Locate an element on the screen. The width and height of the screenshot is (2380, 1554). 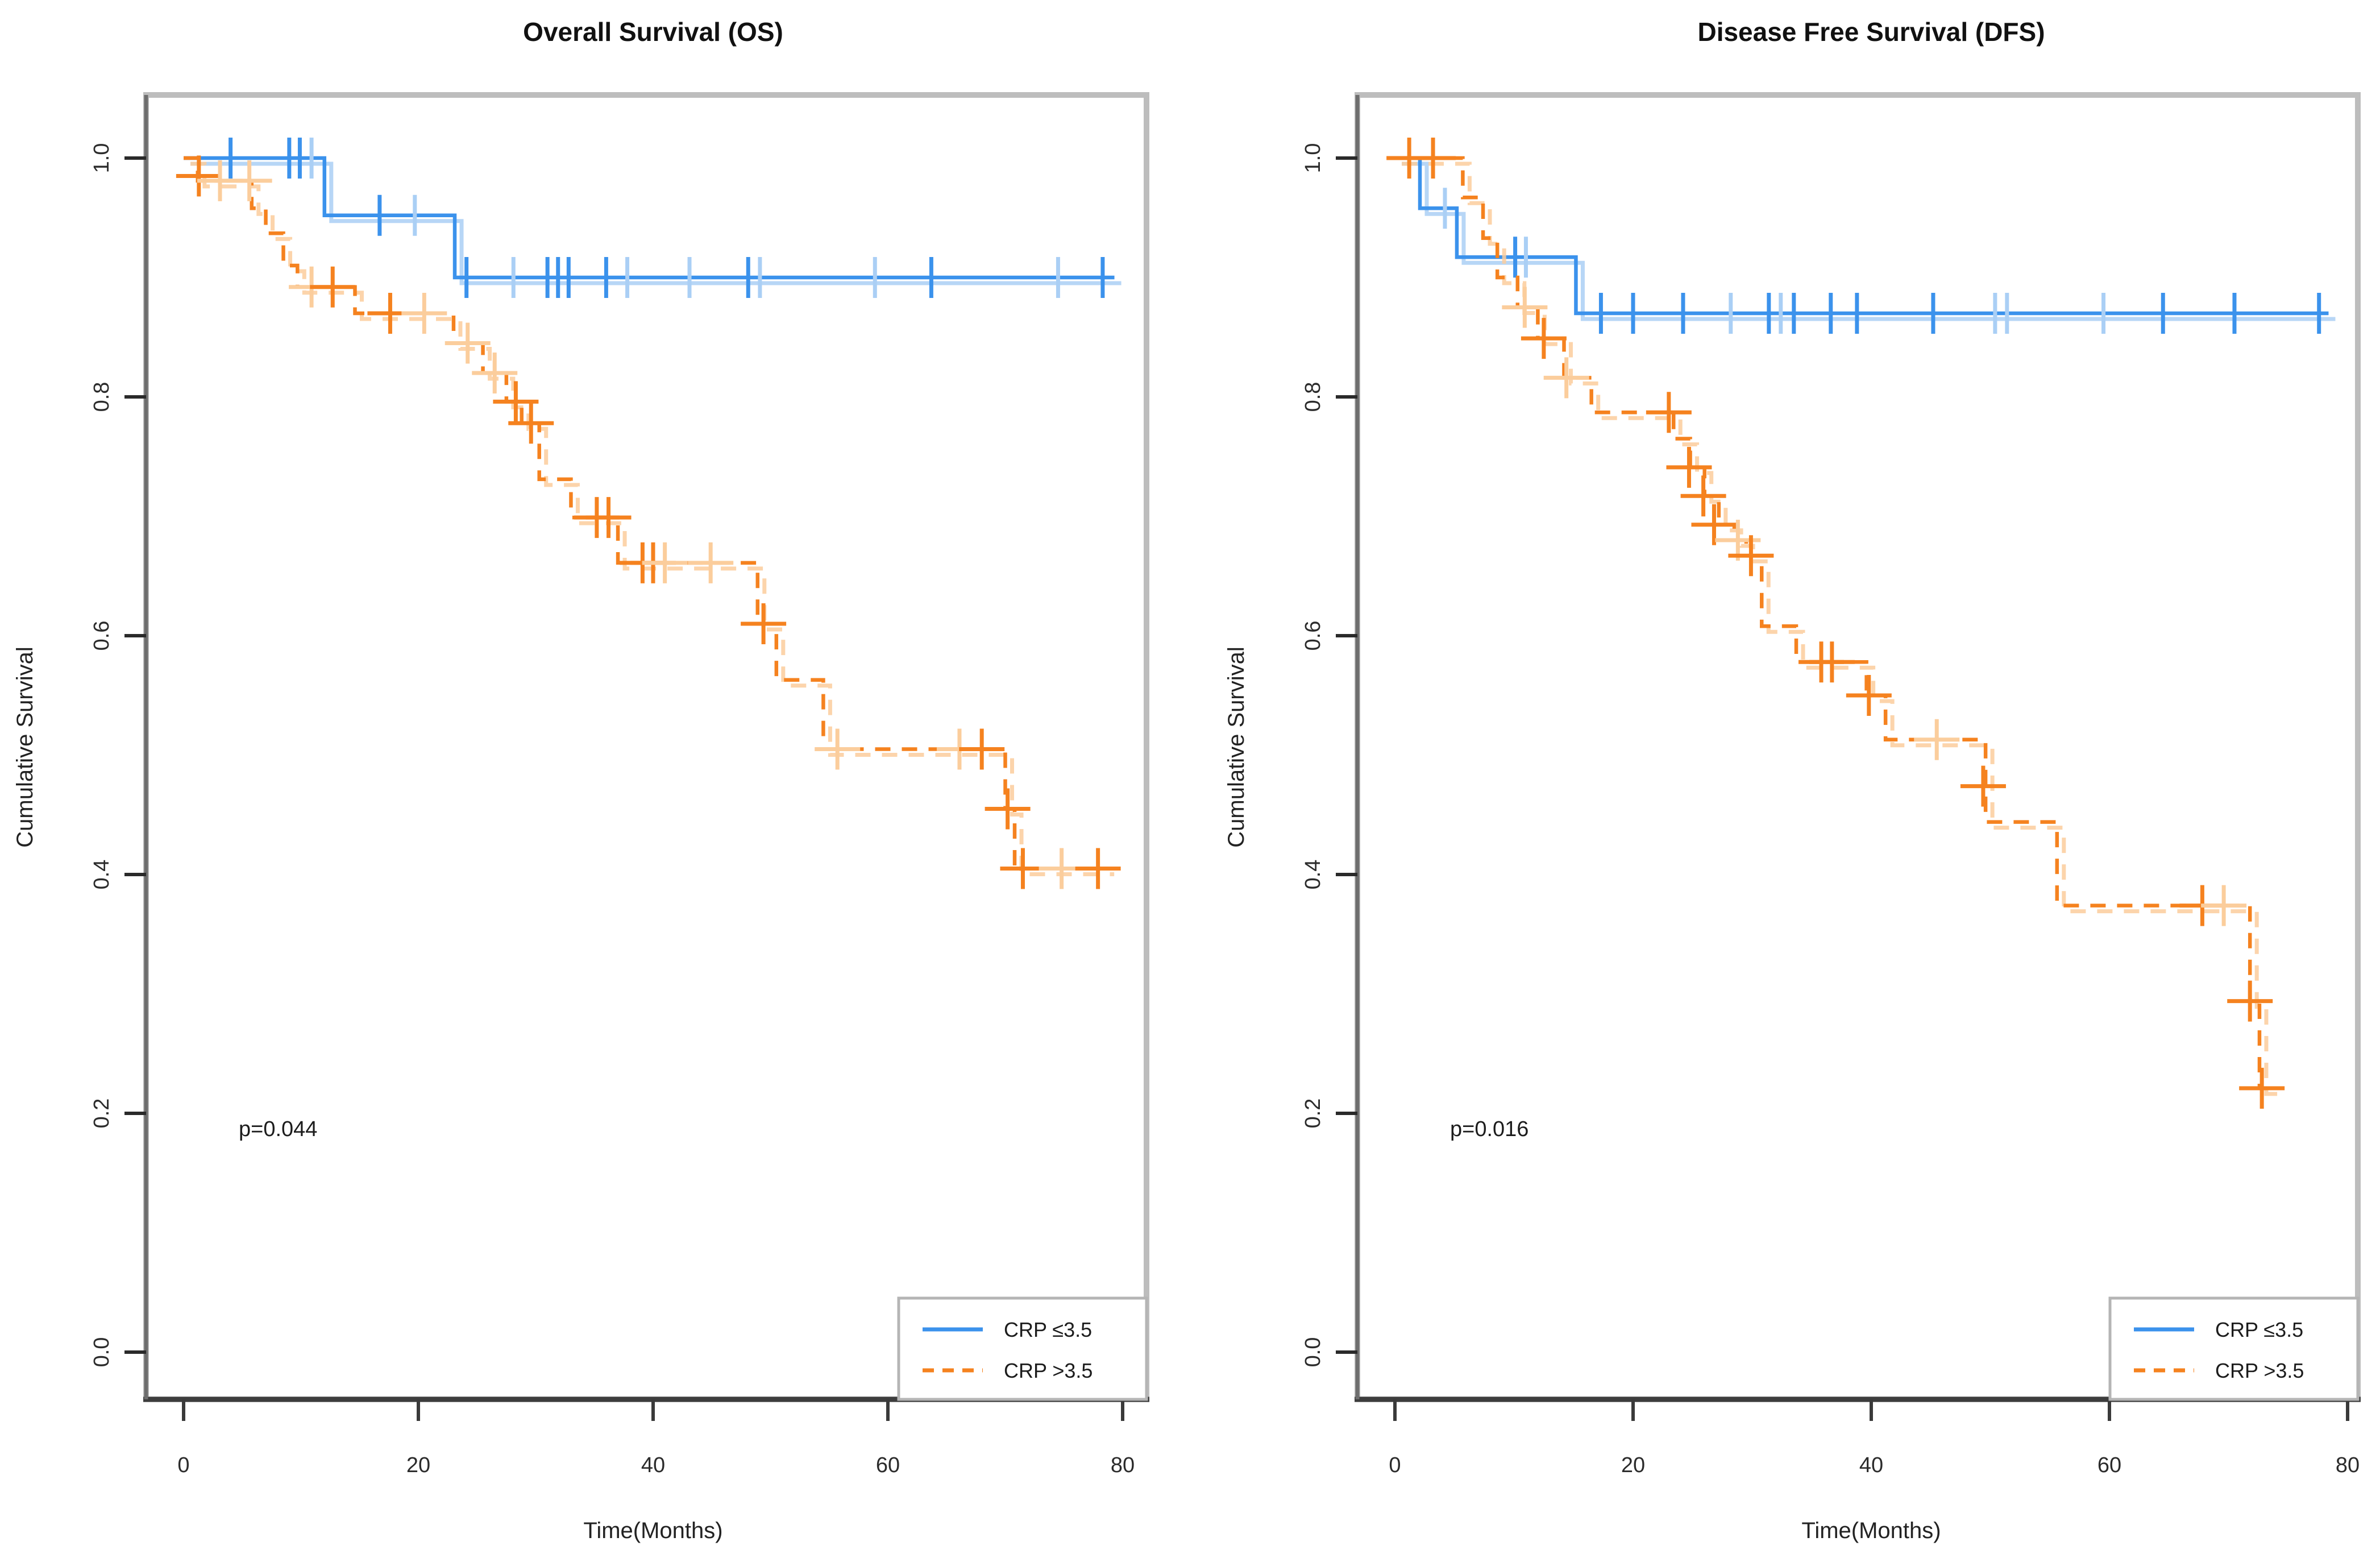
p-value: p=0.016 is located at coordinates (1489, 1129).